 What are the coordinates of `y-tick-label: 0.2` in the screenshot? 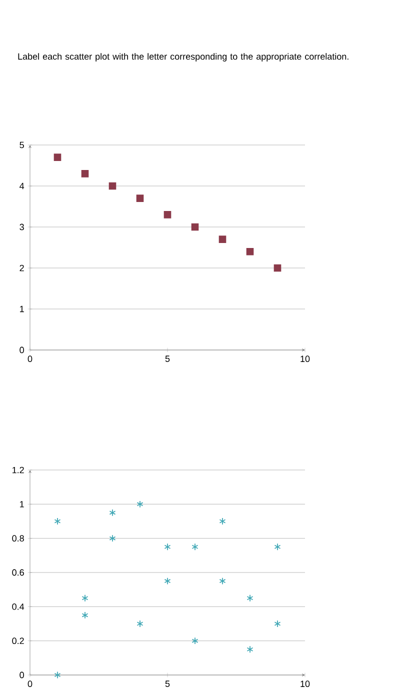 It's located at (18, 641).